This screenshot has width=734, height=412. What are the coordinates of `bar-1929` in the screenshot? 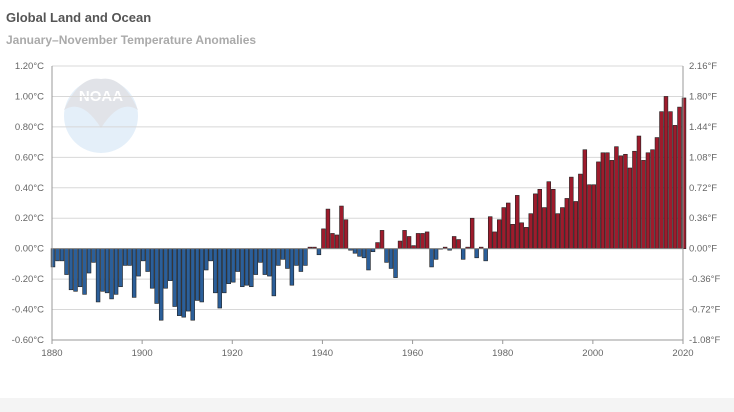 It's located at (274, 272).